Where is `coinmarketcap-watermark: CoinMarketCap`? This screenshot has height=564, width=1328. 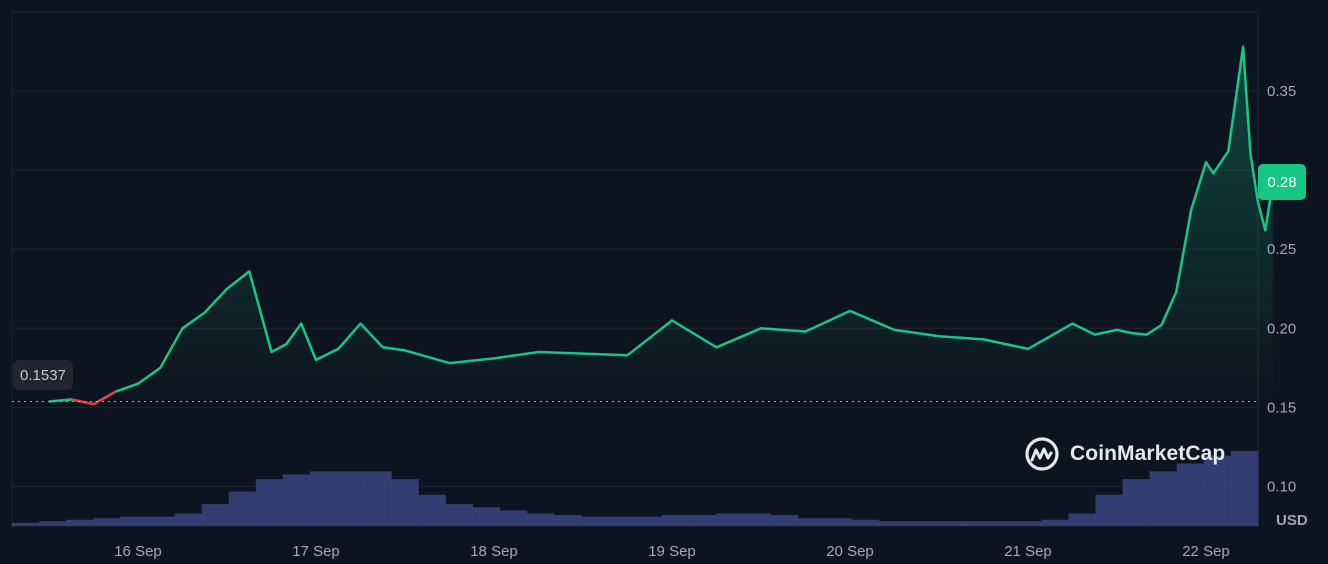
coinmarketcap-watermark: CoinMarketCap is located at coordinates (1124, 454).